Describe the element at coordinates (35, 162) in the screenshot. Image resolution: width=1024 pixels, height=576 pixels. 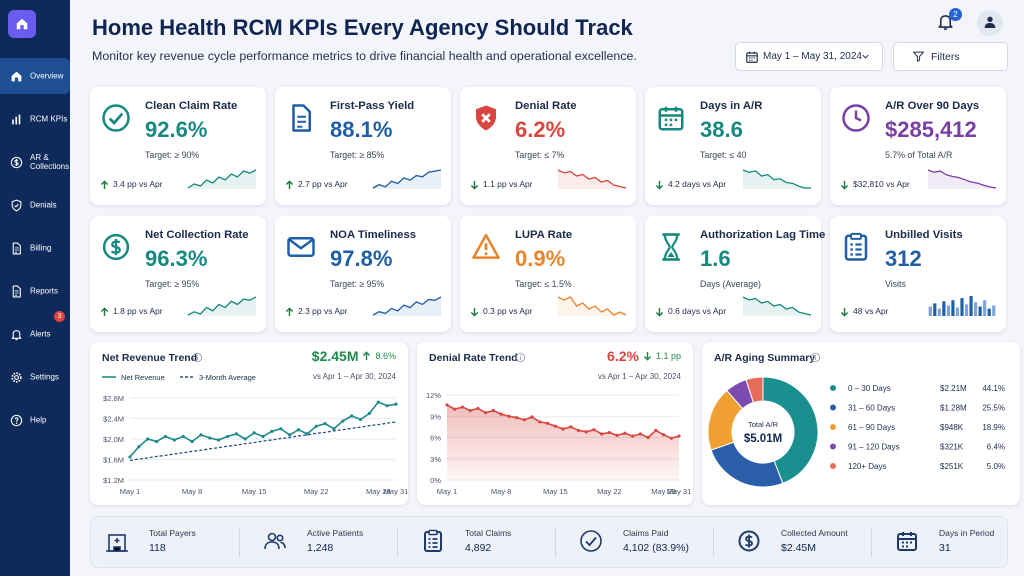
I see `nav-item: AR & Collections` at that location.